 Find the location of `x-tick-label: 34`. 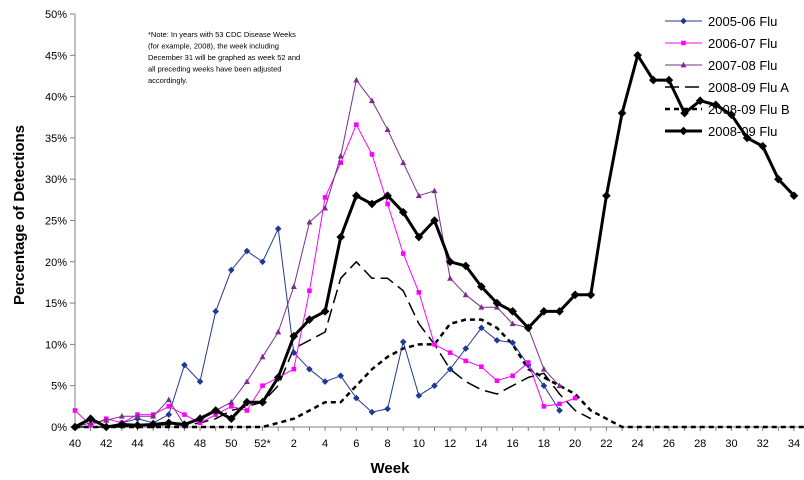

x-tick-label: 34 is located at coordinates (794, 444).